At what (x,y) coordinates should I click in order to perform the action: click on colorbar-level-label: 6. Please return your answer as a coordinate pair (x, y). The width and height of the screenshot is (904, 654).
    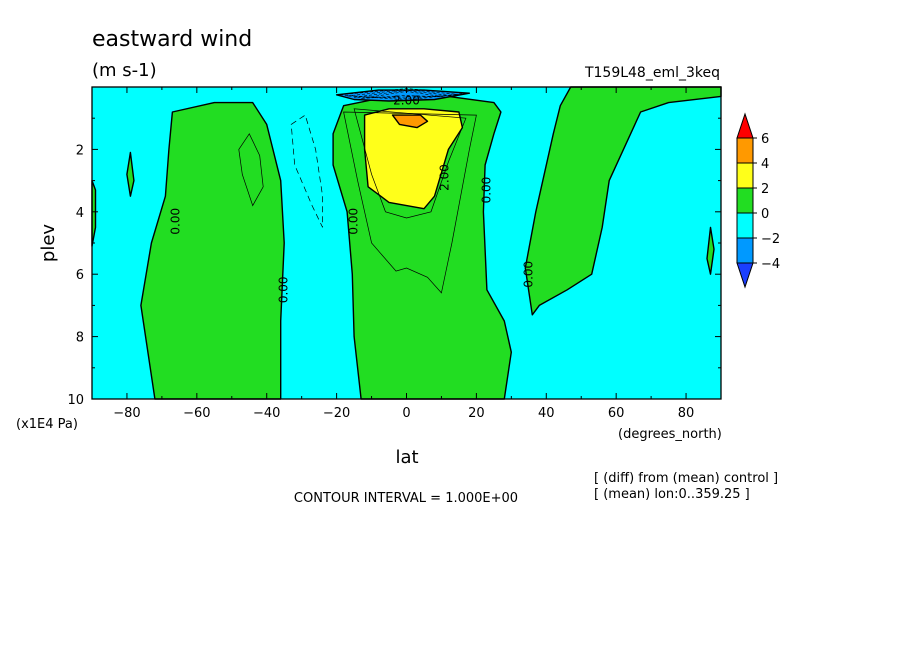
    Looking at the image, I should click on (765, 139).